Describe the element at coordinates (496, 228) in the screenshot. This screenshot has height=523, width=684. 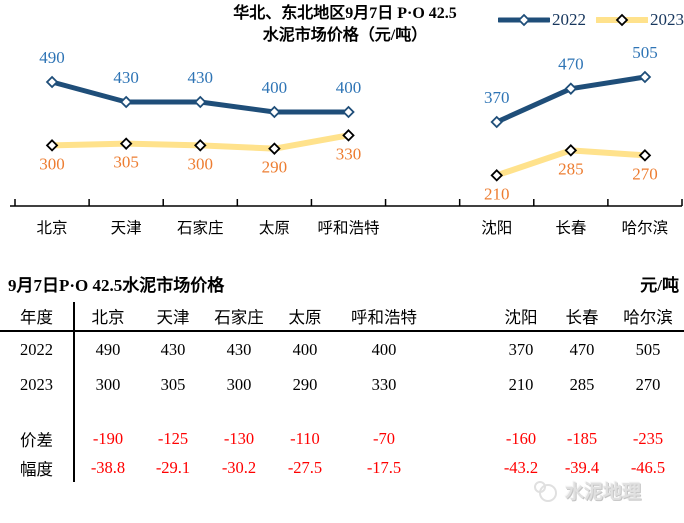
I see `x-axis-label: 沈阳` at that location.